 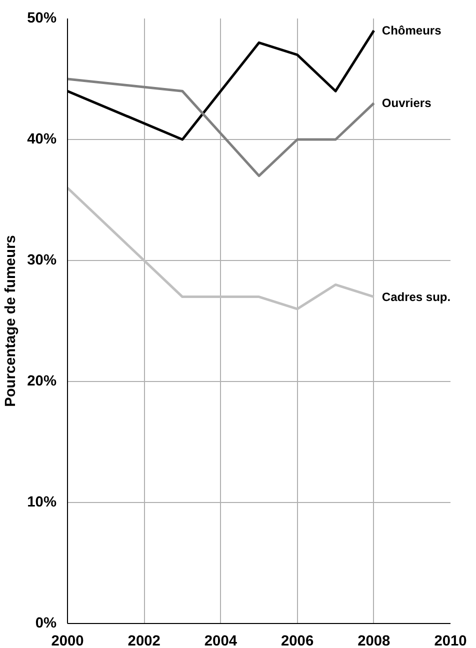 I want to click on series-label: Ouvriers, so click(x=407, y=103).